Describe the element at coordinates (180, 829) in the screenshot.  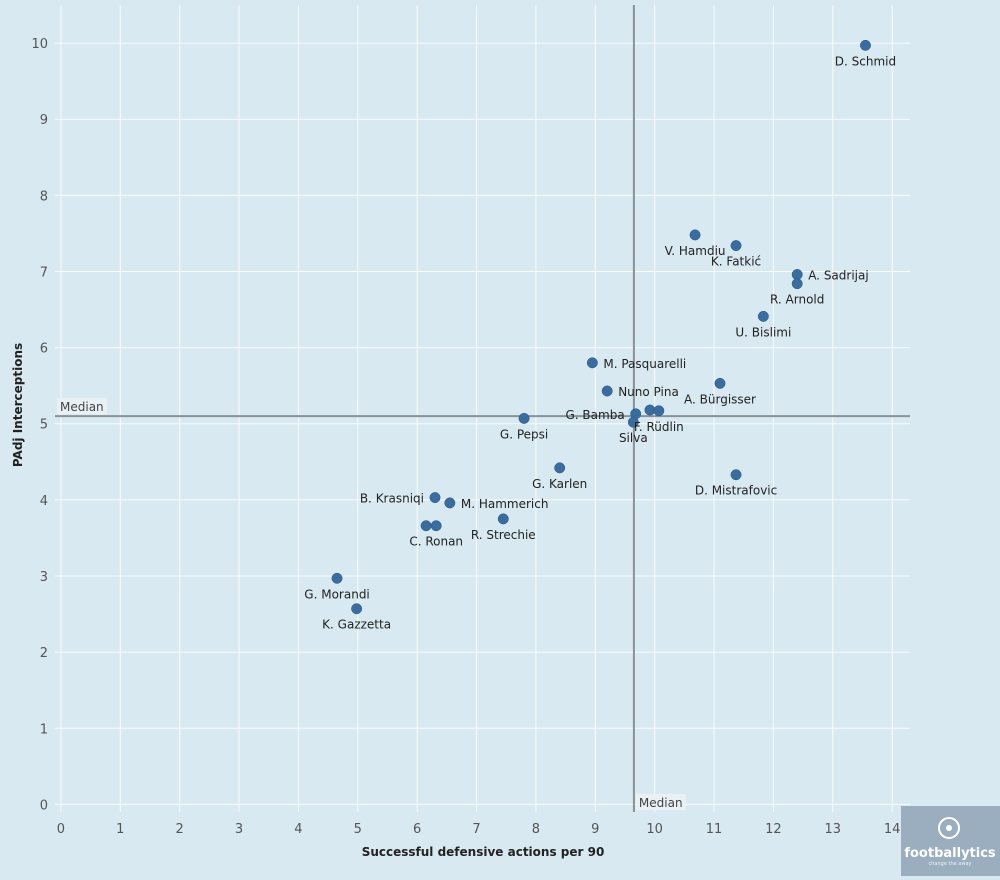
I see `x-tick-label: 2` at that location.